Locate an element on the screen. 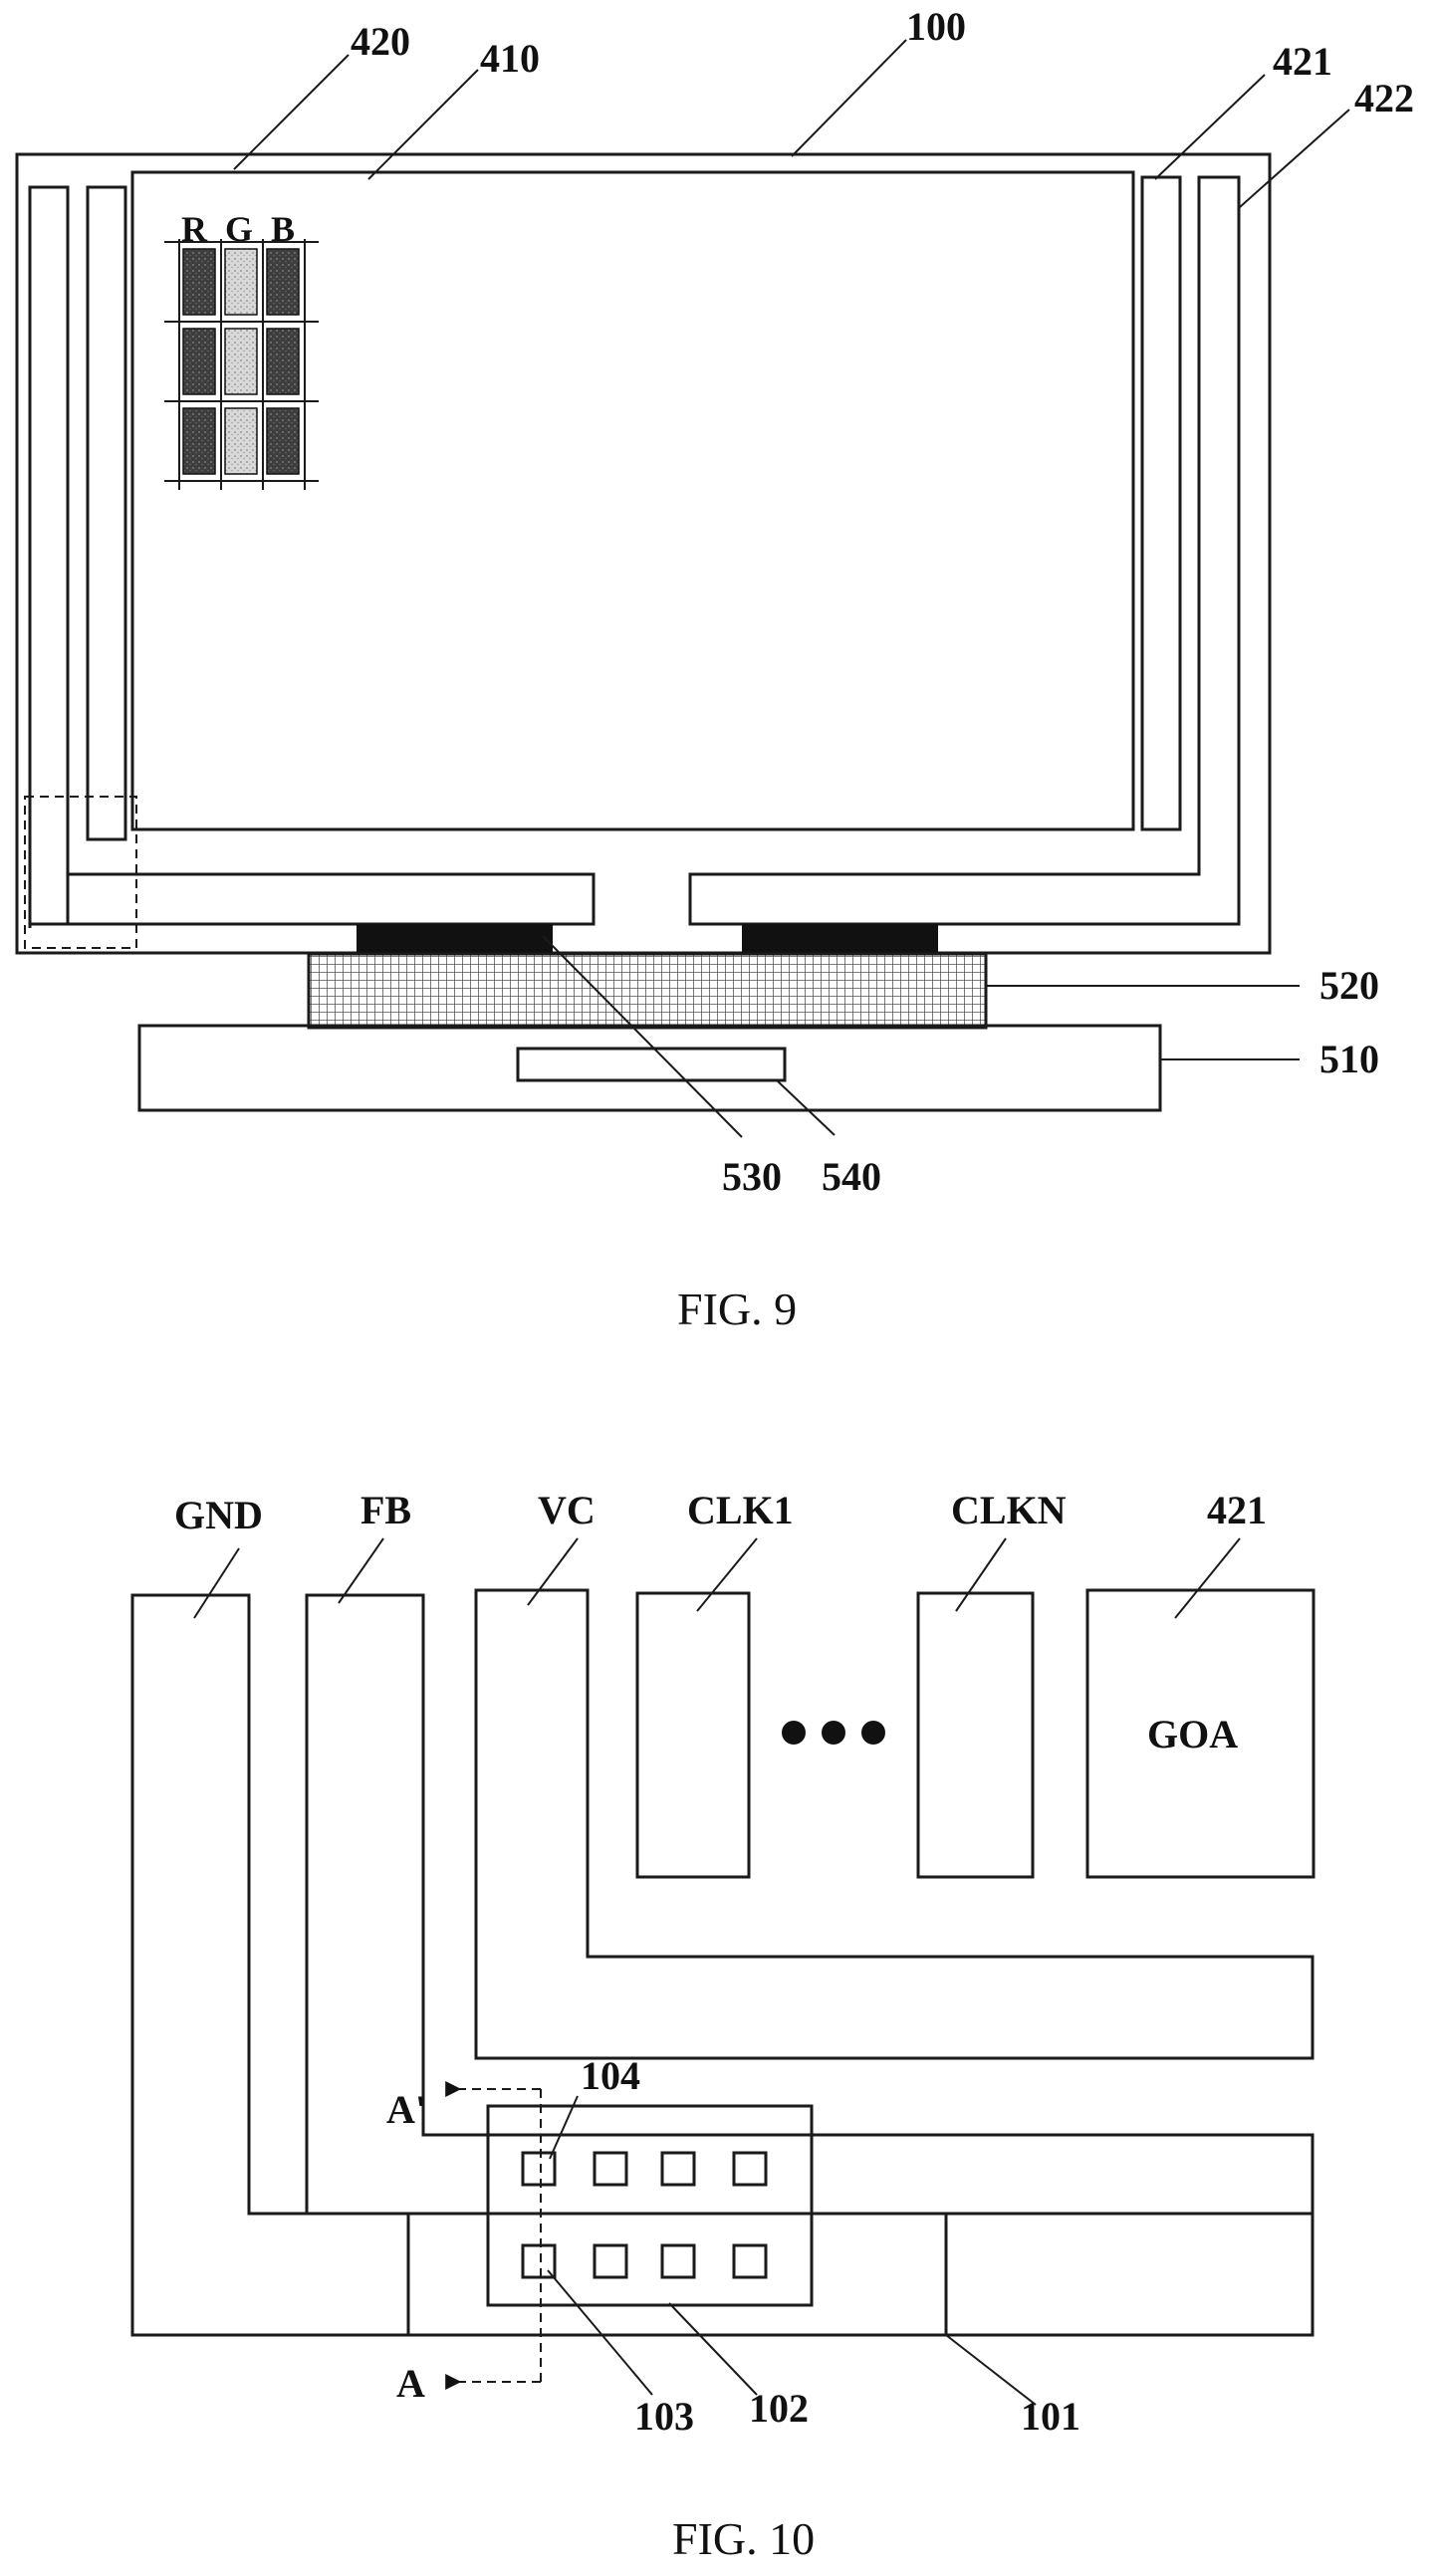 Image resolution: width=1435 pixels, height=2576 pixels. label-540: 540 is located at coordinates (852, 1176).